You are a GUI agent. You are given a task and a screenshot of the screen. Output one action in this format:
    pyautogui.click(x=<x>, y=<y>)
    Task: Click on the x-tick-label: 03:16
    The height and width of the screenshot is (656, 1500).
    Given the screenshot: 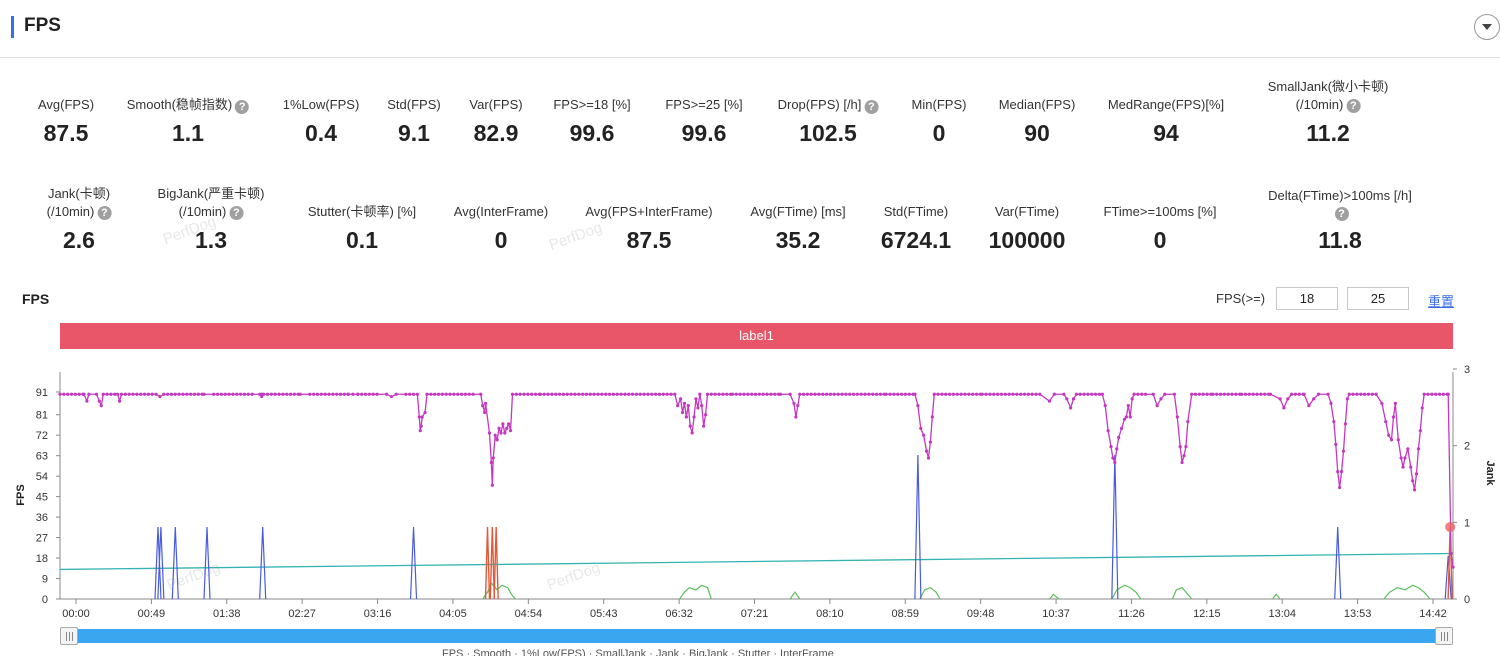 What is the action you would take?
    pyautogui.click(x=378, y=614)
    